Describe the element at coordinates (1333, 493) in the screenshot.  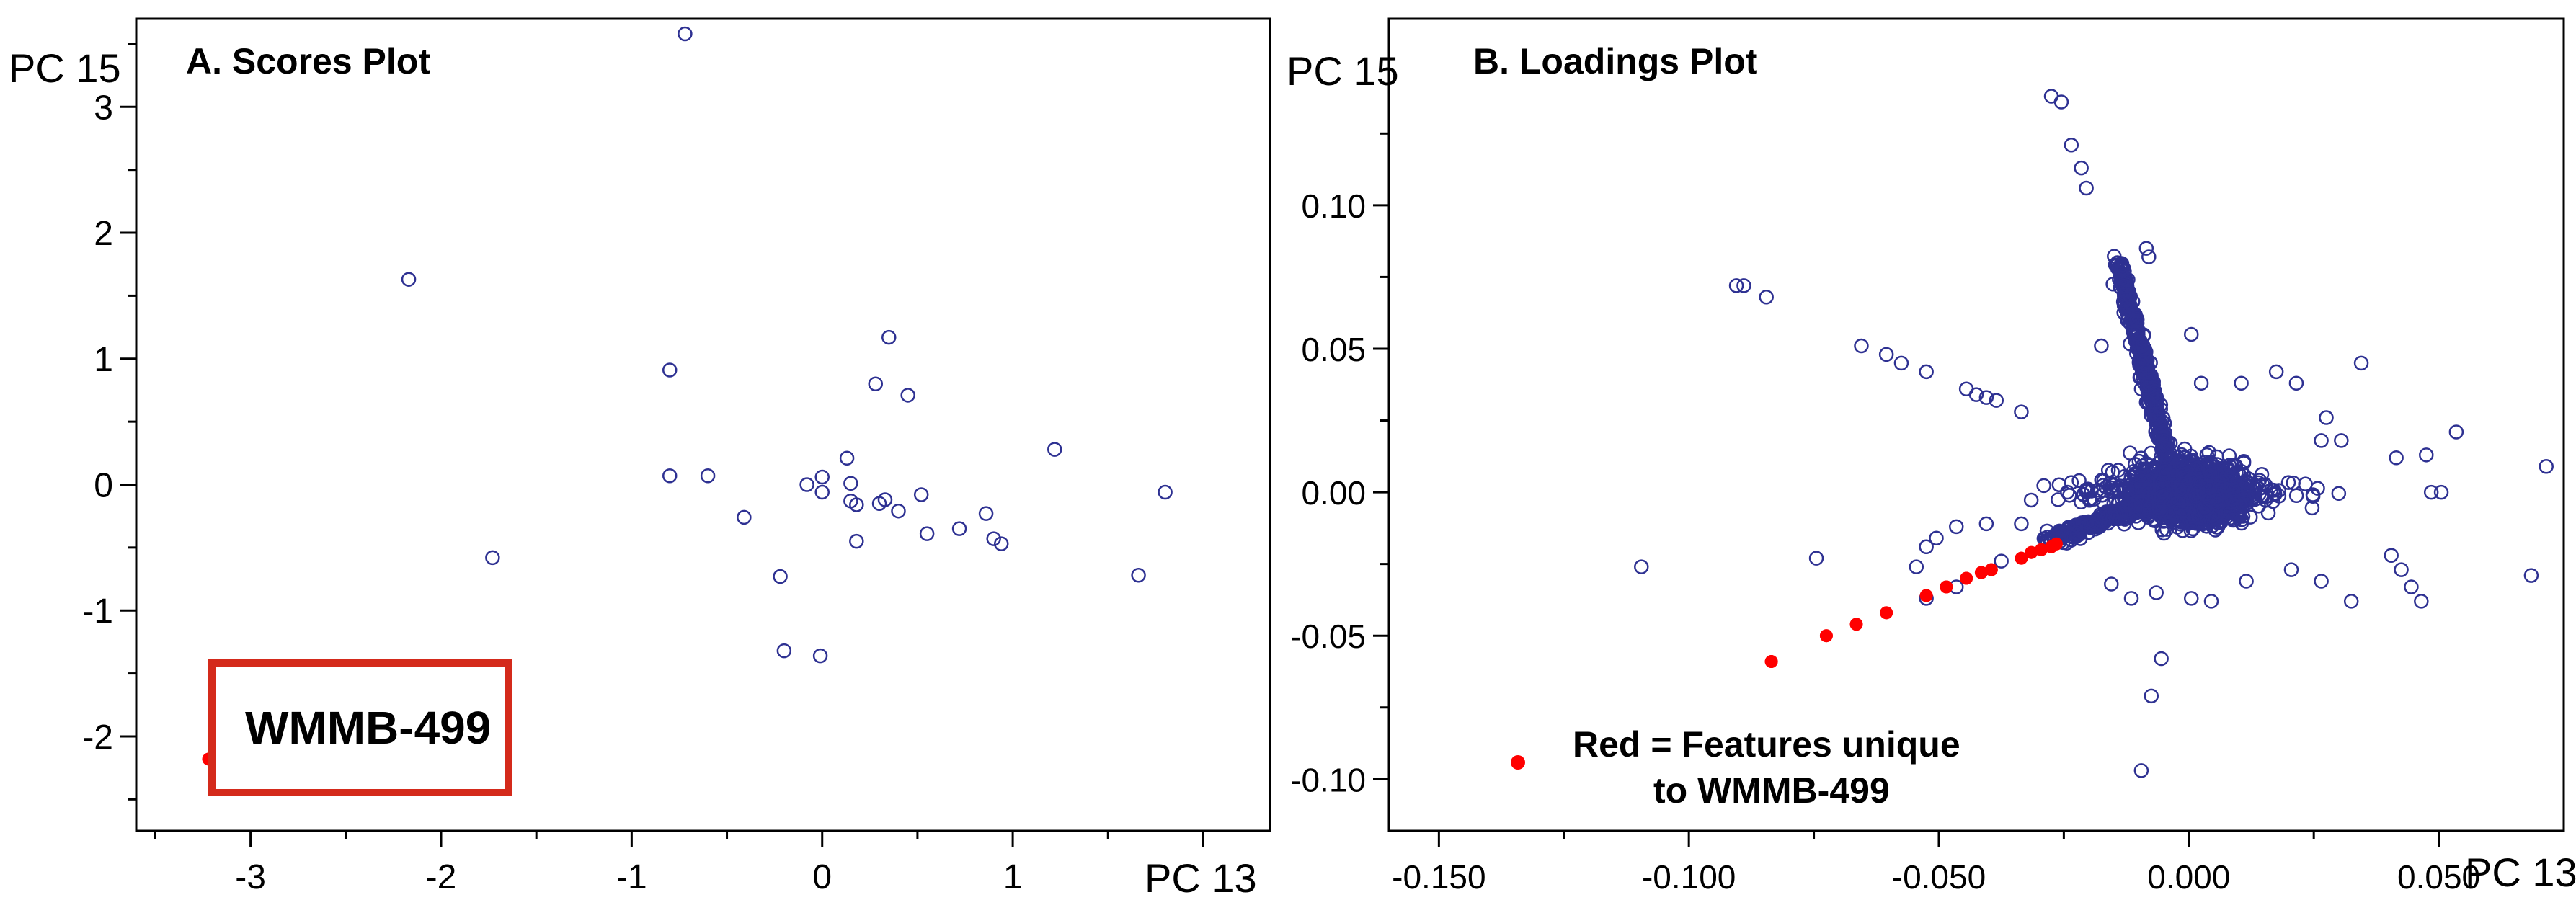
I see `y-tick-label: 0.00` at that location.